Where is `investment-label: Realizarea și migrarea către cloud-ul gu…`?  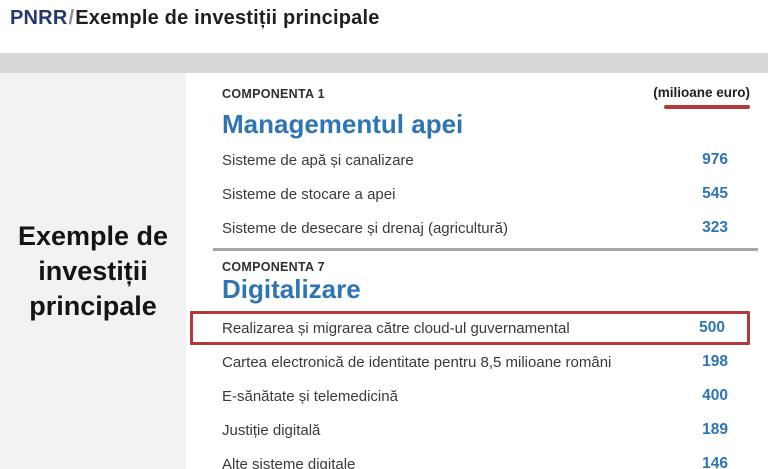 investment-label: Realizarea și migrarea către cloud-ul gu… is located at coordinates (396, 328).